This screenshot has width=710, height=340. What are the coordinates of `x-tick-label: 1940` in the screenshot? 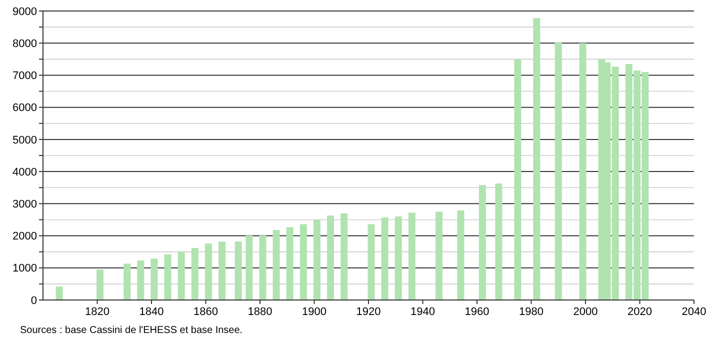 It's located at (422, 312).